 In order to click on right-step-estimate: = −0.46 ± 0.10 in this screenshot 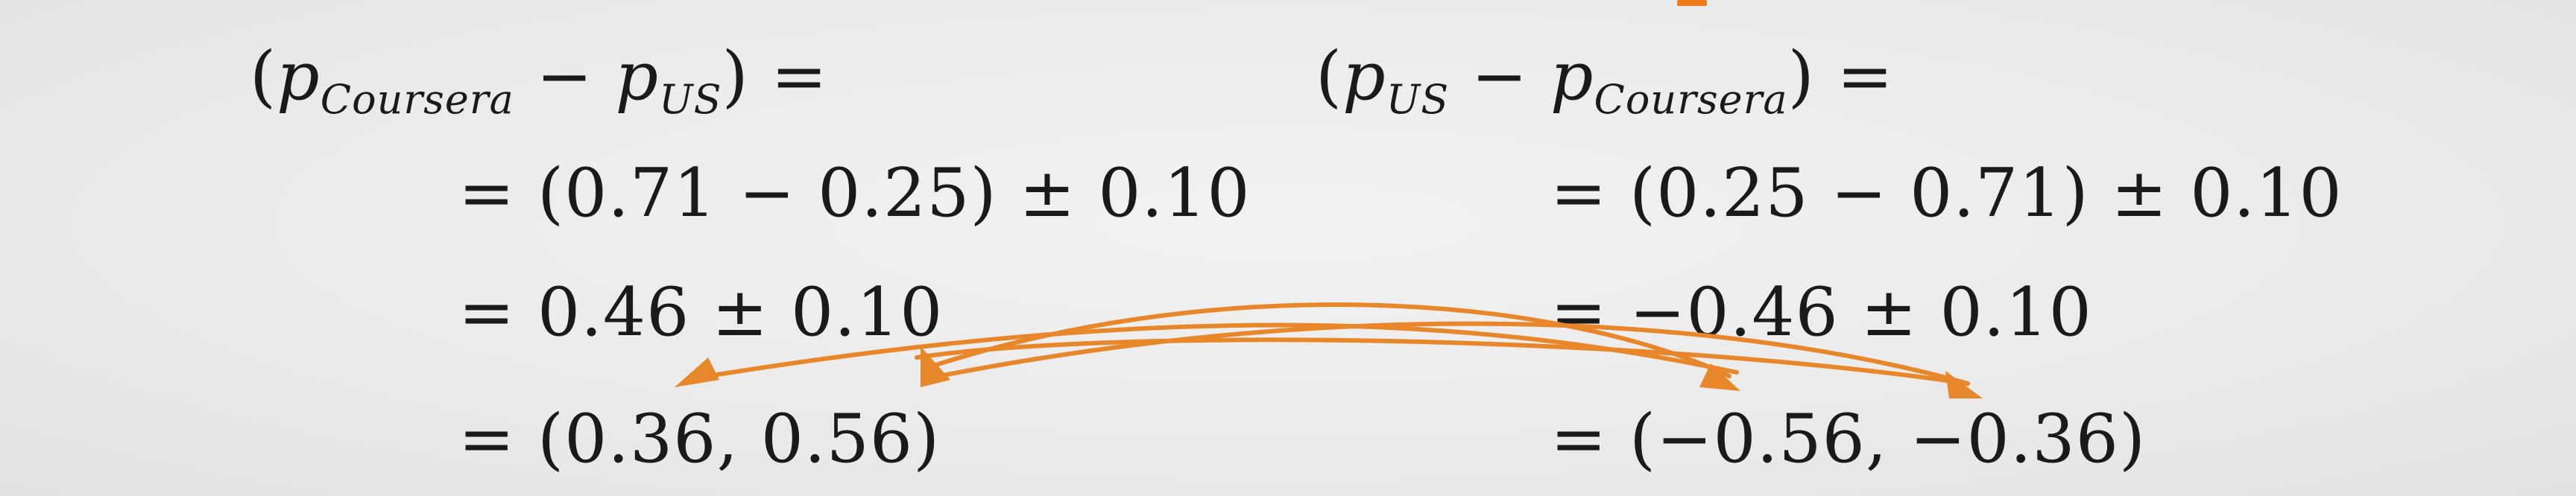, I will do `click(1821, 312)`.